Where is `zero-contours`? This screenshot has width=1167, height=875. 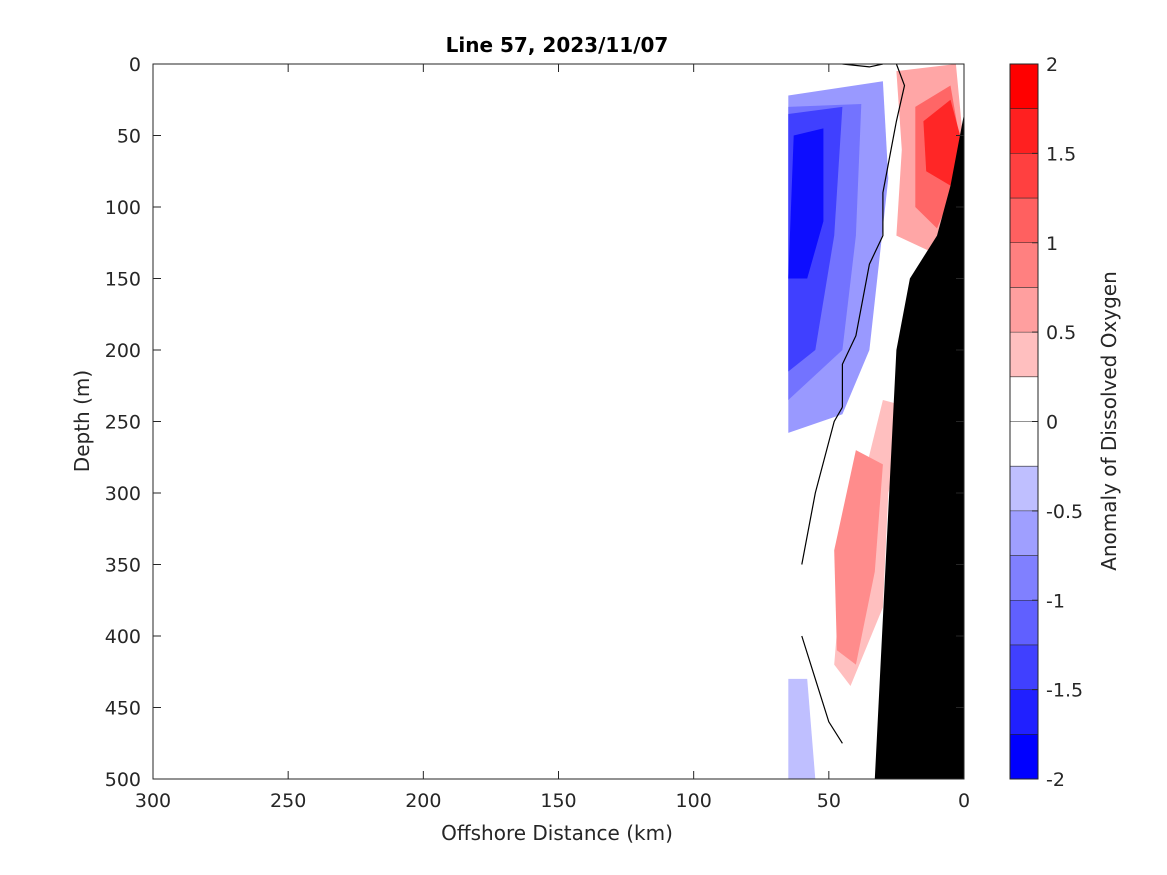
zero-contours is located at coordinates (853, 404).